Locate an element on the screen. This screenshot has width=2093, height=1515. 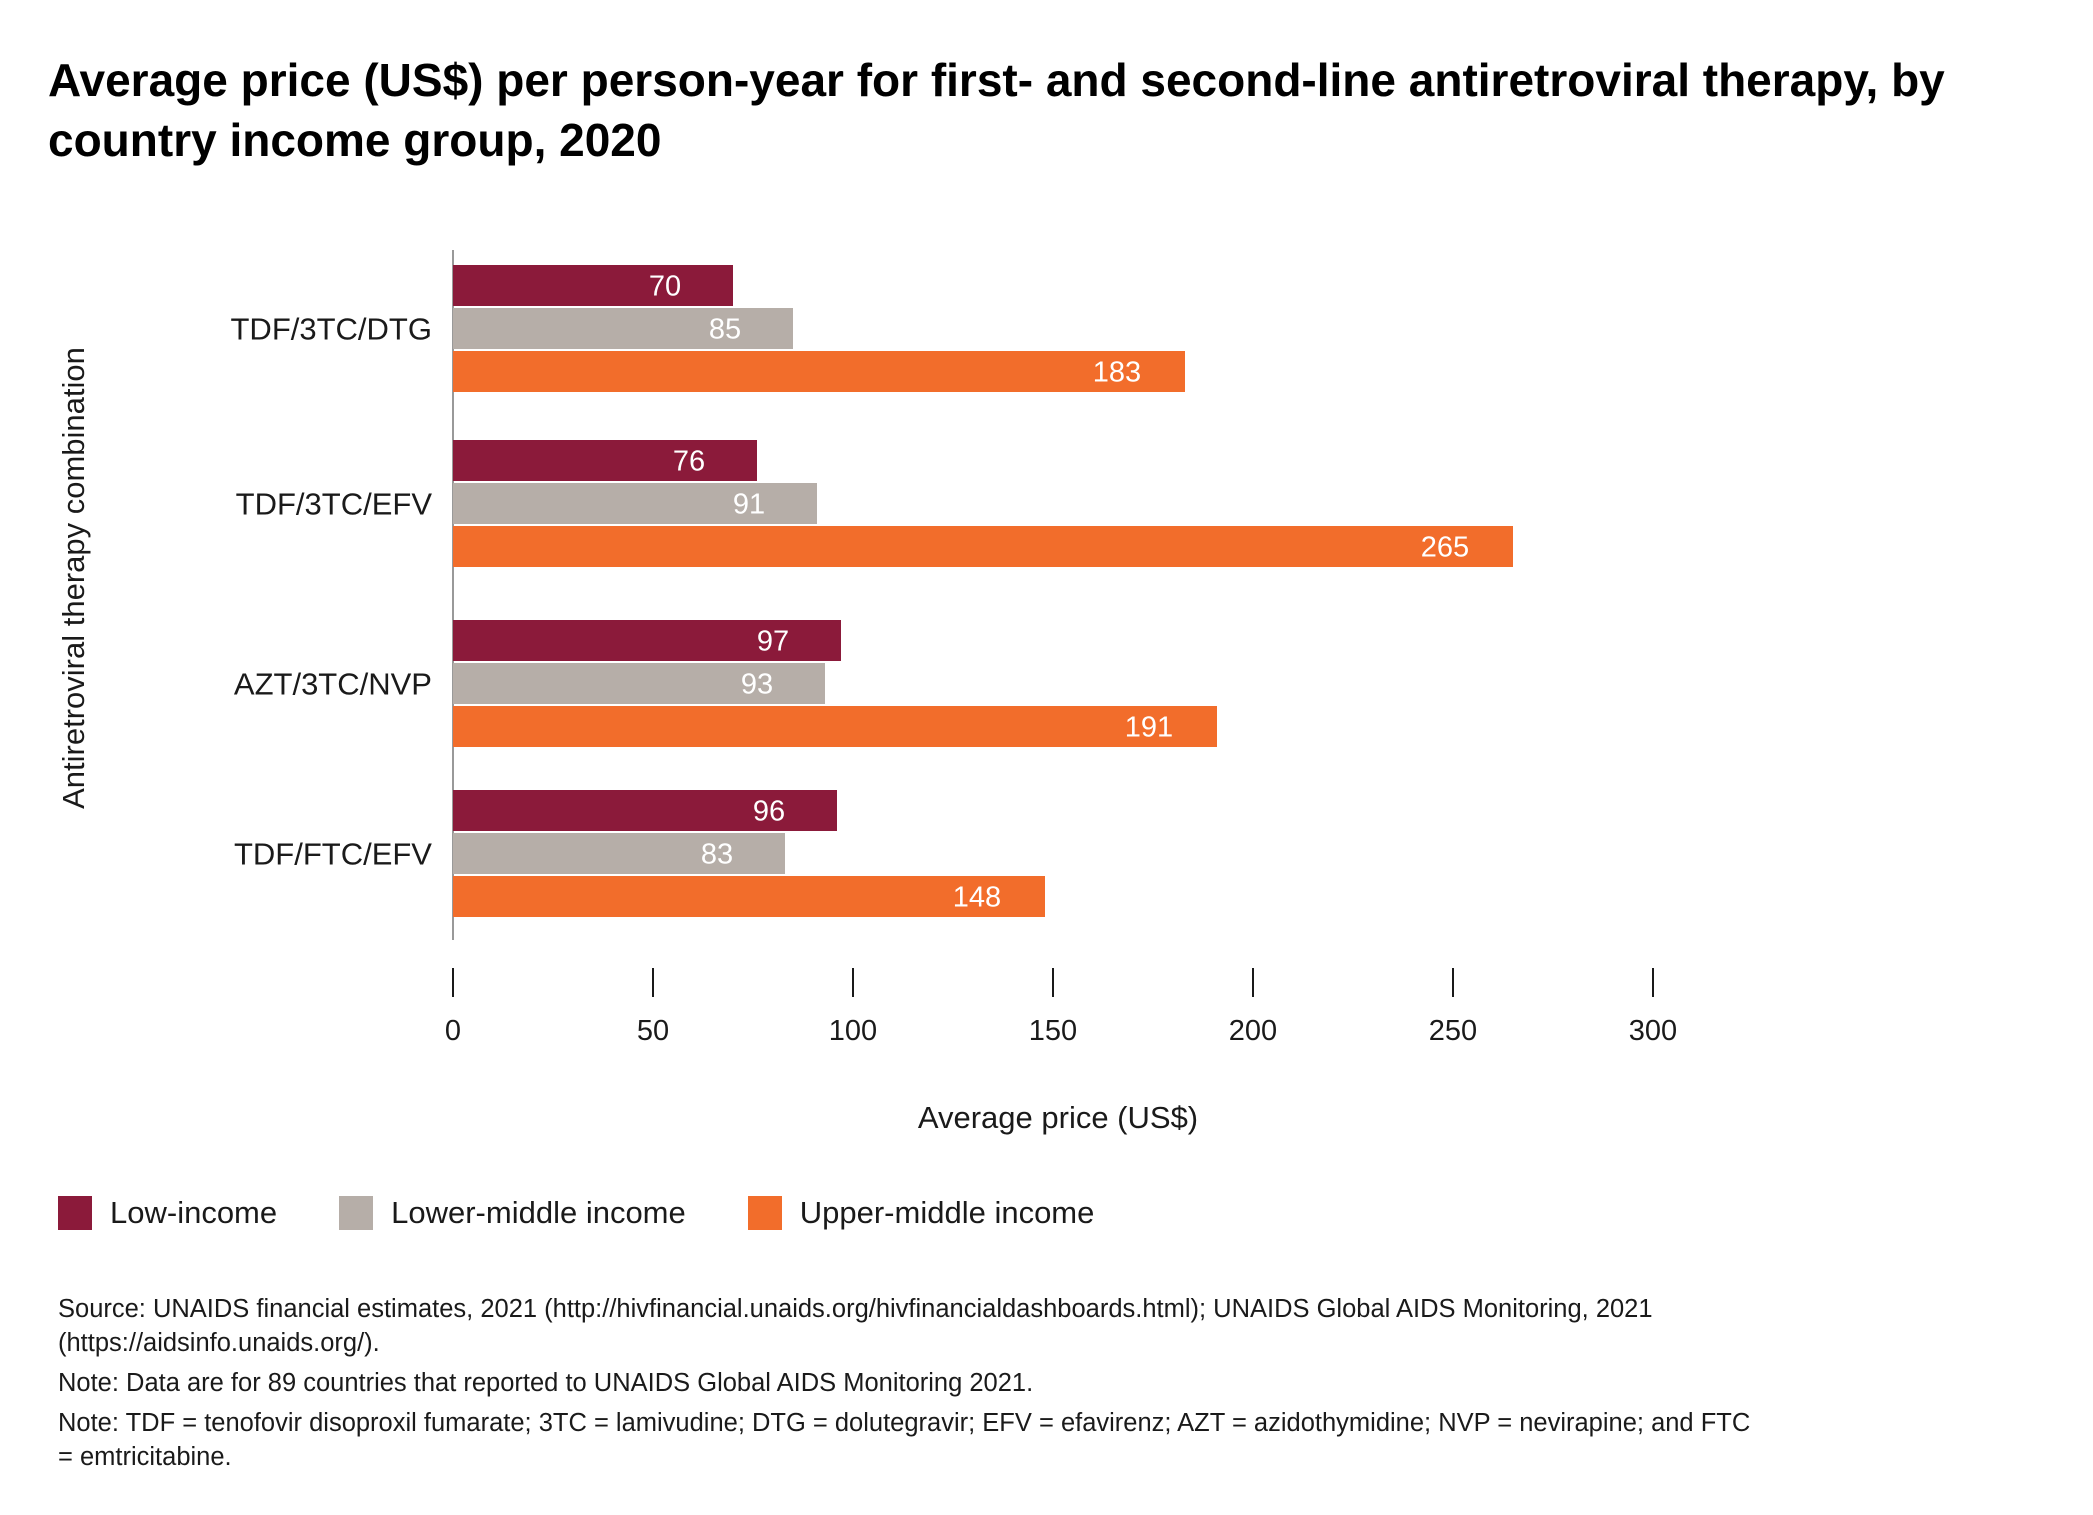
bar-value-label: 148 is located at coordinates (977, 898).